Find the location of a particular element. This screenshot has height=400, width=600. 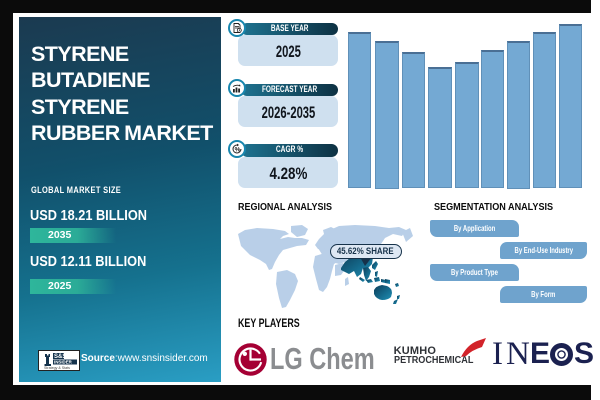

svg-text: INSIDER is located at coordinates (63, 362).